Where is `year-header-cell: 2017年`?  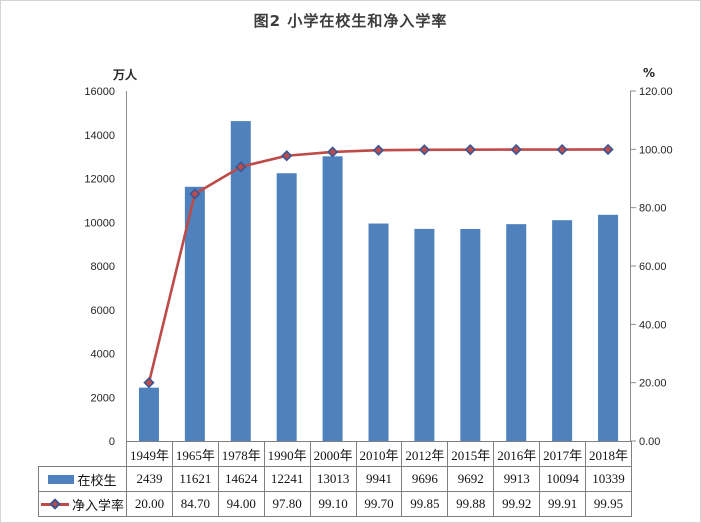
year-header-cell: 2017年 is located at coordinates (563, 454).